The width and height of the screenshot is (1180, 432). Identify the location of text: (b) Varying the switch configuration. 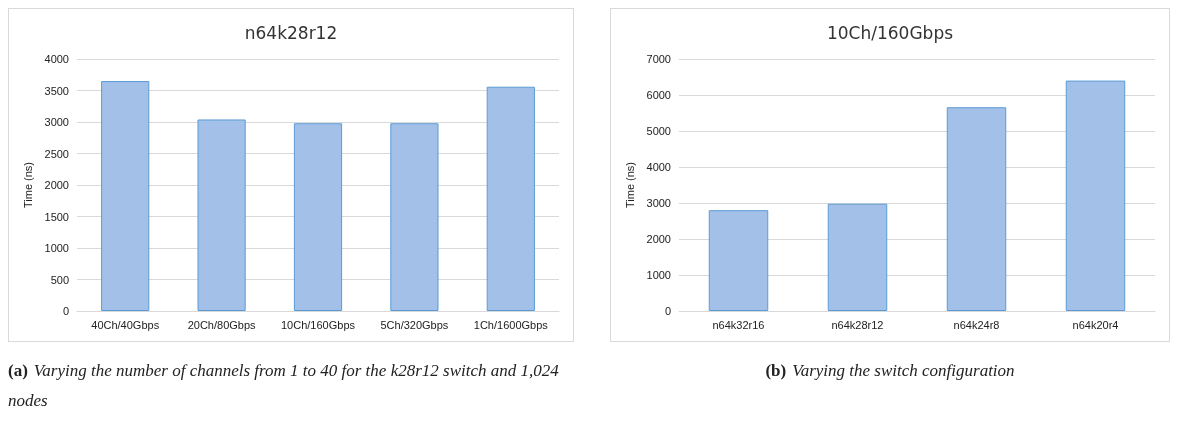
(890, 371).